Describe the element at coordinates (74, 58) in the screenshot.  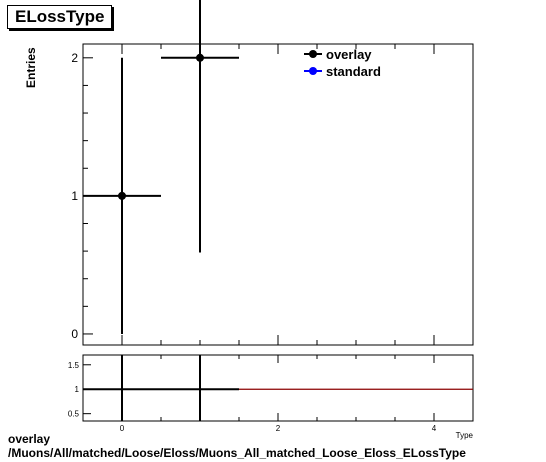
I see `y-tick-label: 2` at that location.